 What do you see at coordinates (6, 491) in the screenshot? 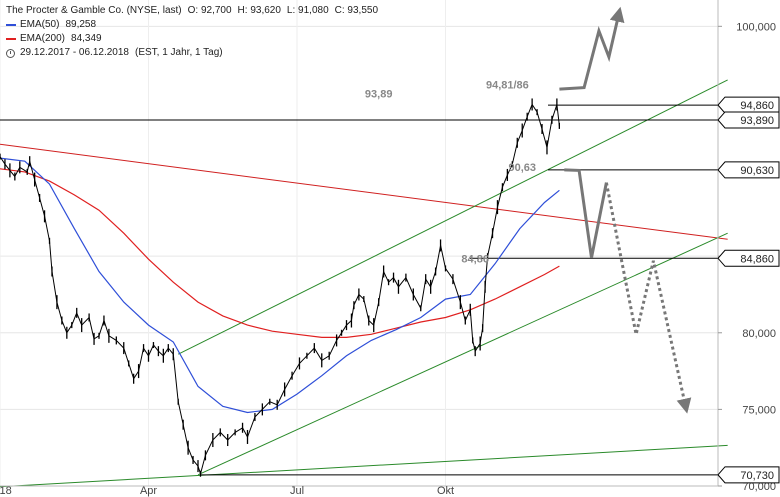
I see `x-tick-label: n '18` at bounding box center [6, 491].